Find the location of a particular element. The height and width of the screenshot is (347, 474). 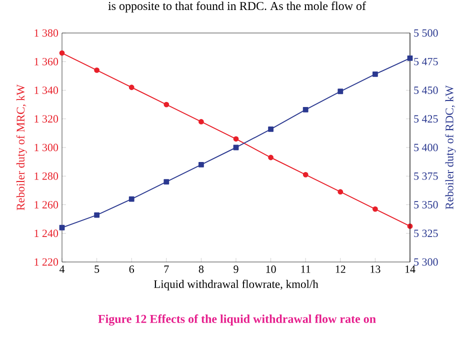

y2-tick-label: 5 400 is located at coordinates (426, 148).